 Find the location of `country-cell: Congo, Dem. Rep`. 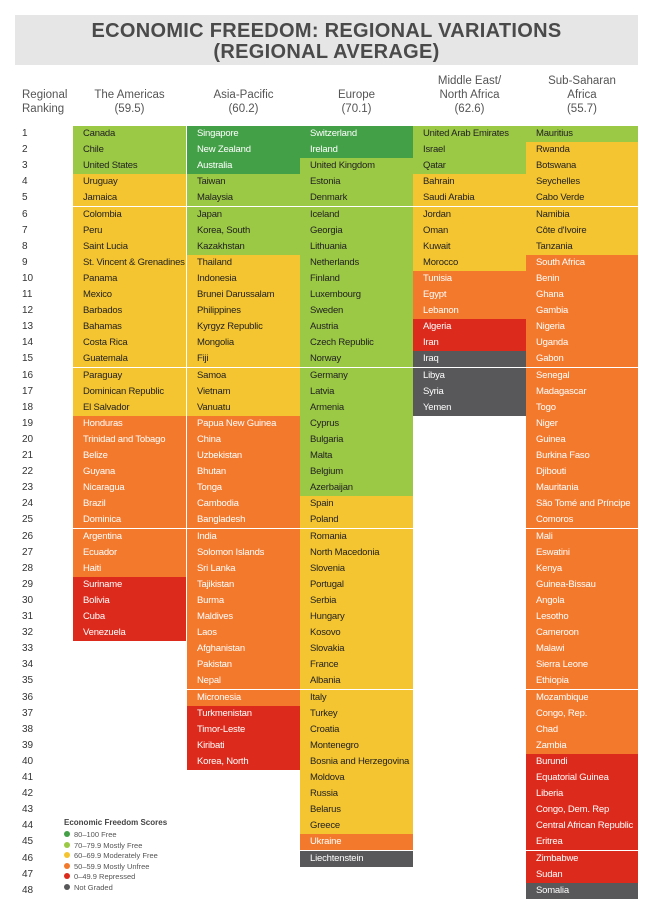

country-cell: Congo, Dem. Rep is located at coordinates (582, 810).